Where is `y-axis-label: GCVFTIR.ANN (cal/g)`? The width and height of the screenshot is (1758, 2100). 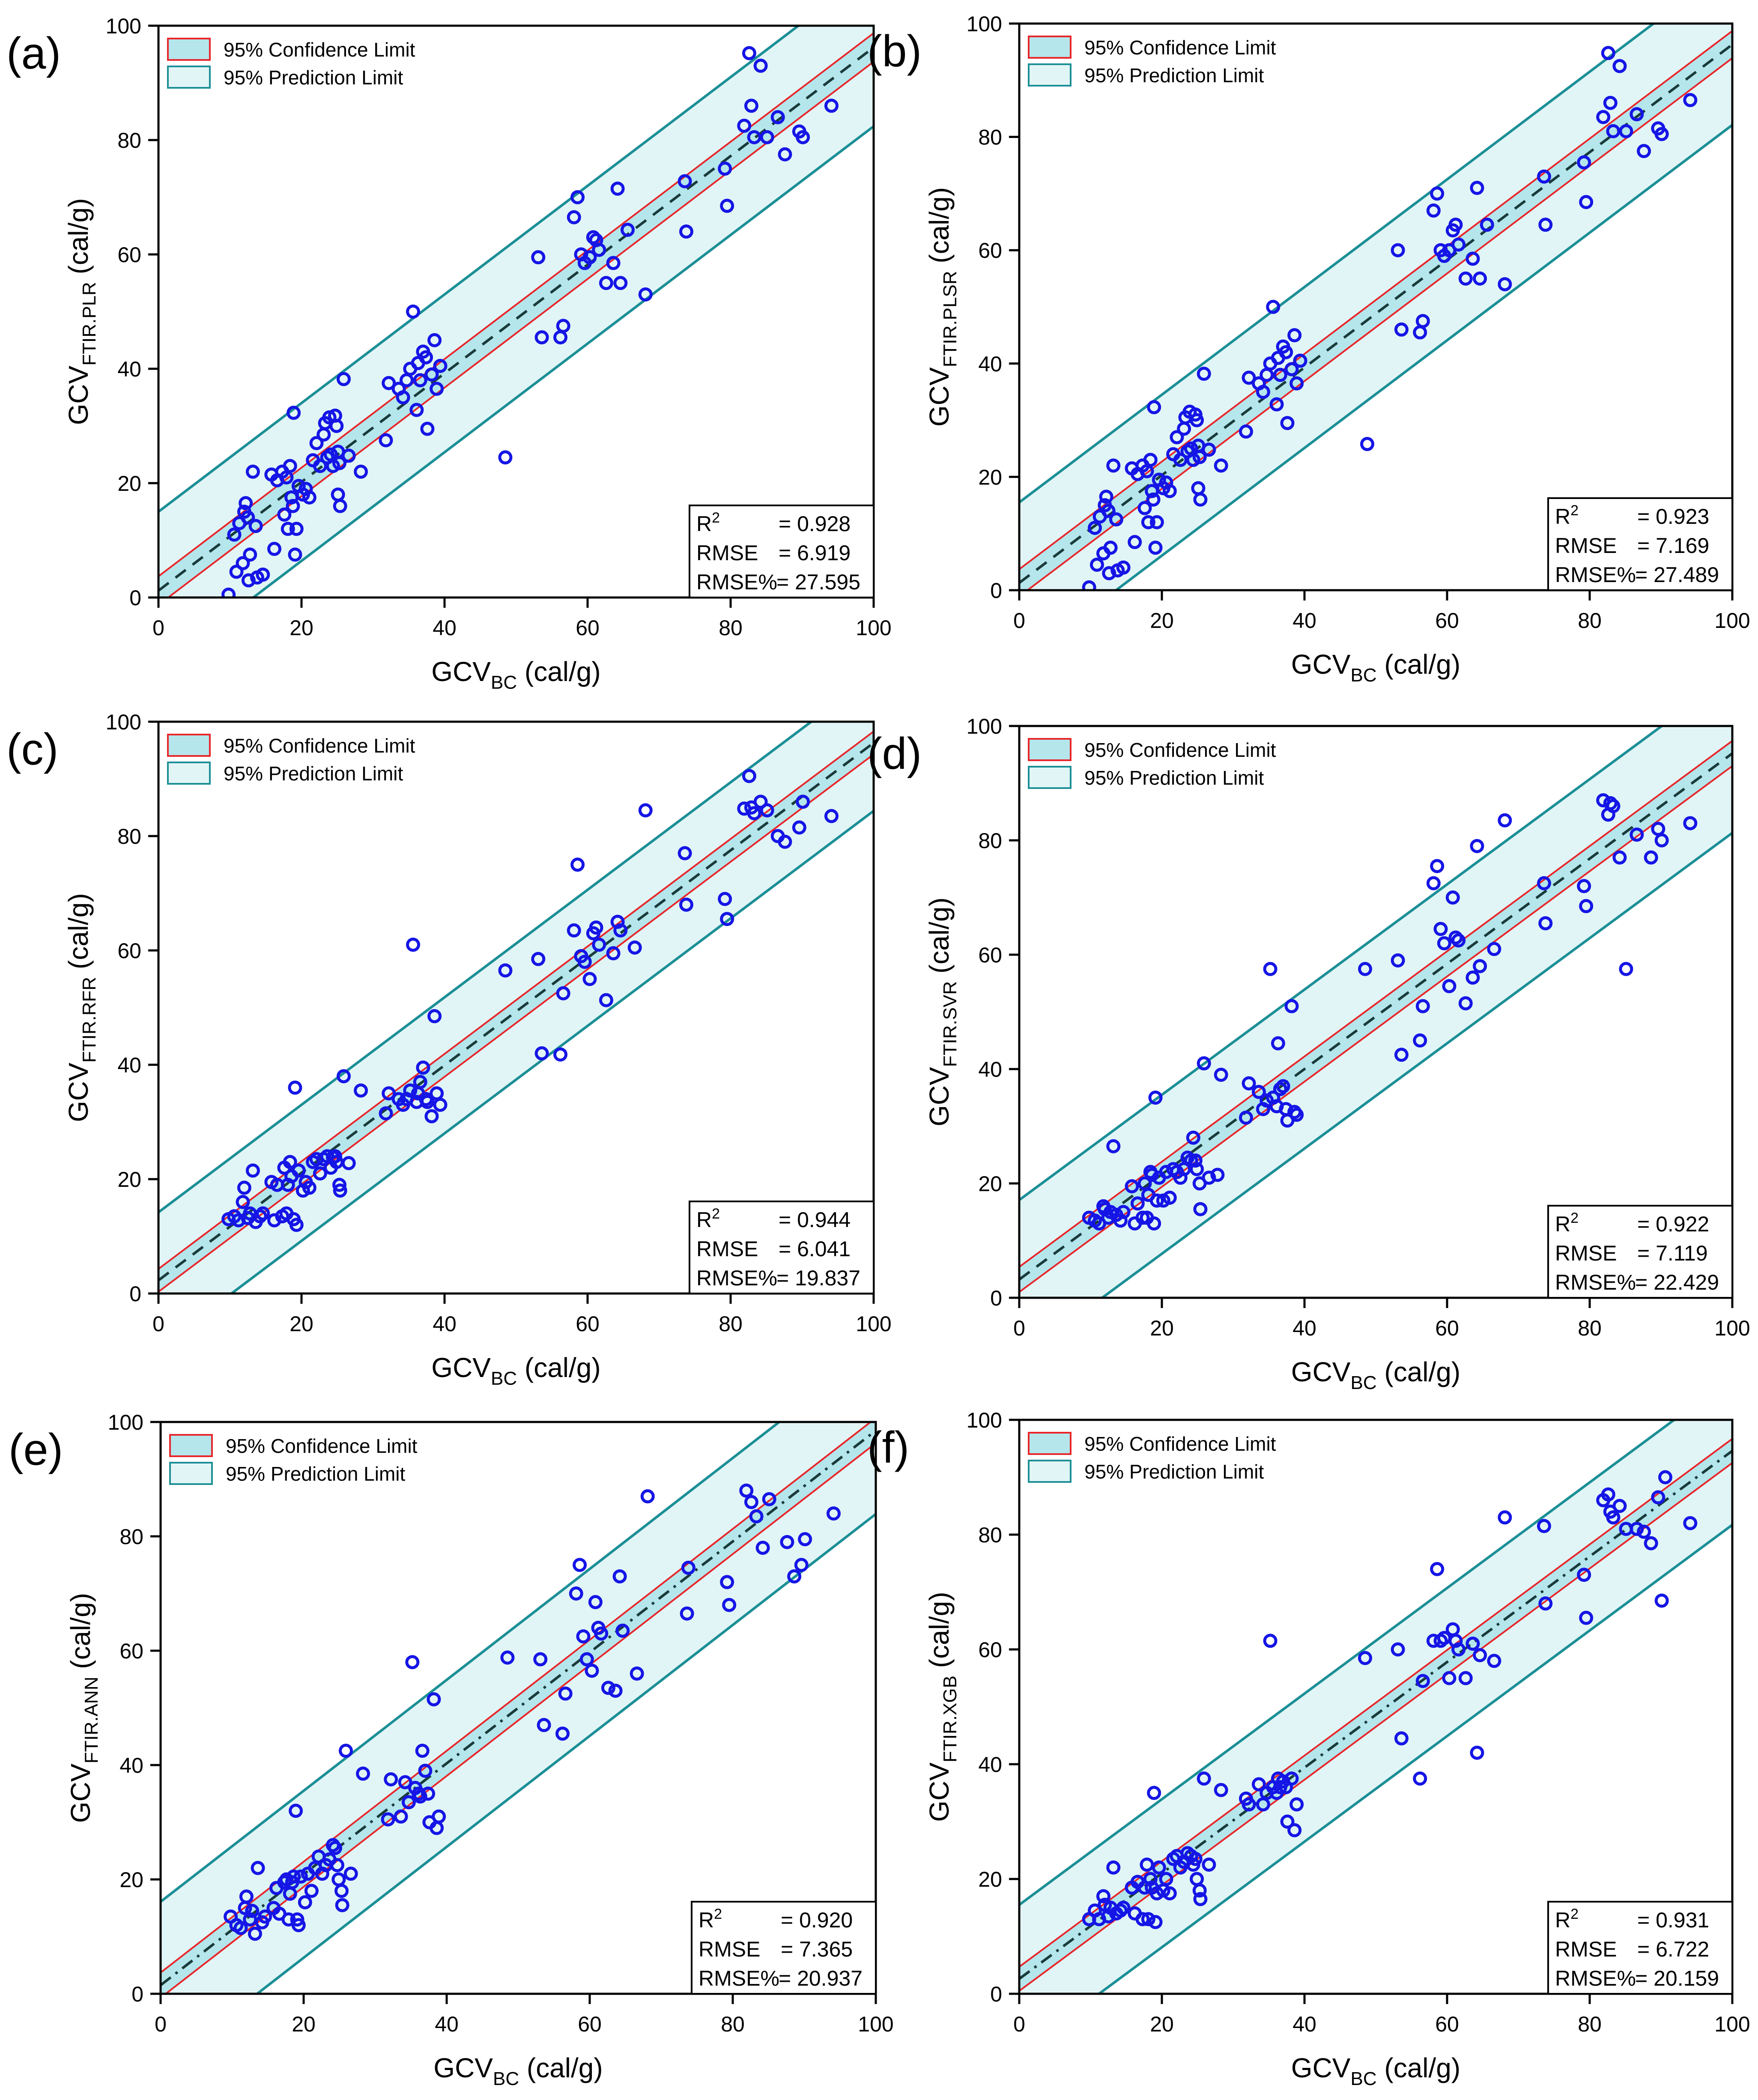
y-axis-label: GCVFTIR.ANN (cal/g) is located at coordinates (83, 1708).